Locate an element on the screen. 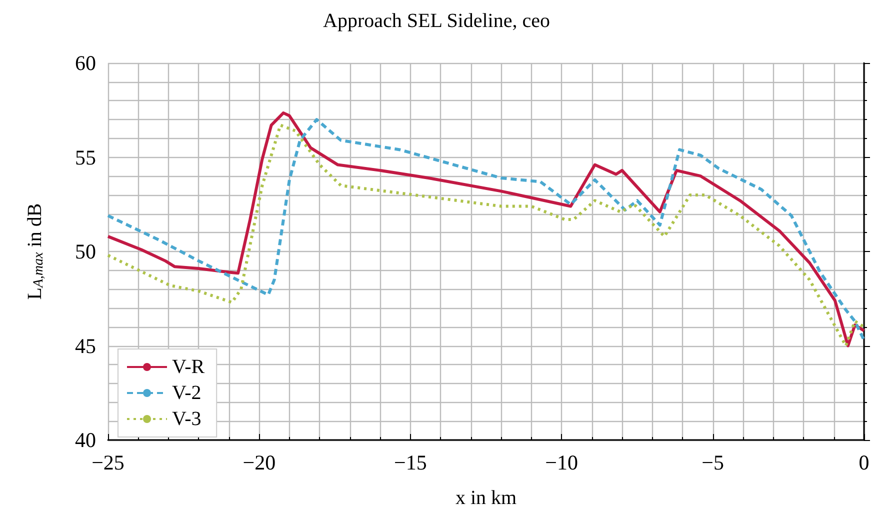 Image resolution: width=873 pixels, height=529 pixels. y-tick-label: 40 is located at coordinates (85, 440).